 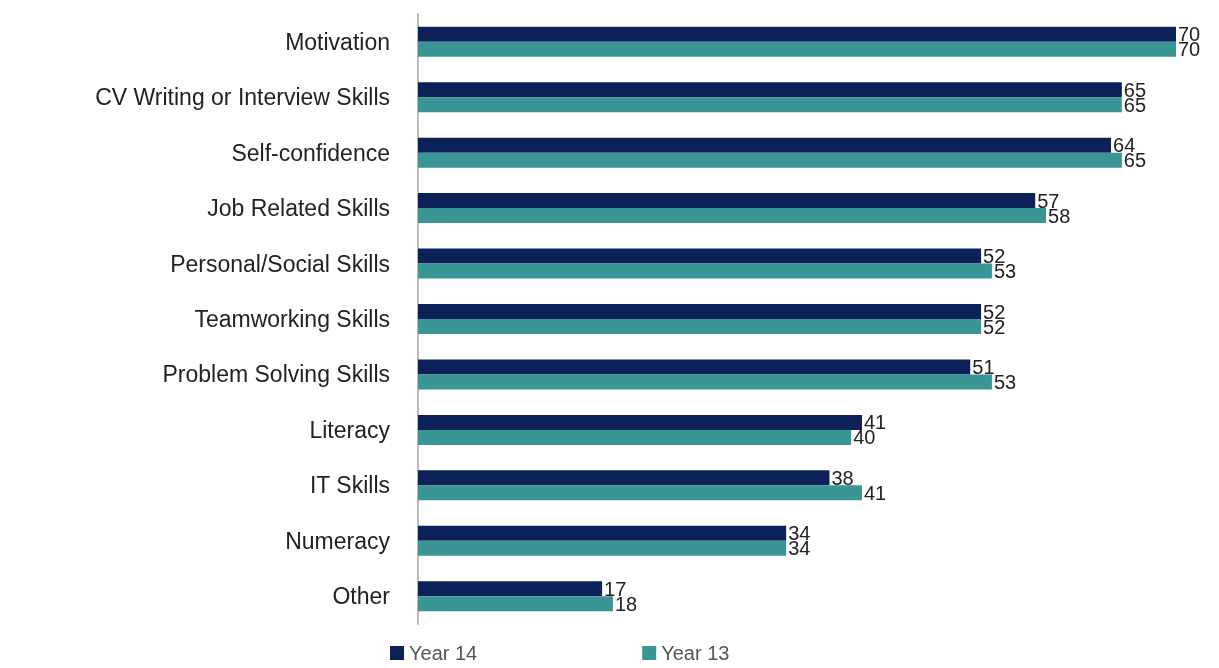 What do you see at coordinates (361, 596) in the screenshot?
I see `y-tick-label: Other` at bounding box center [361, 596].